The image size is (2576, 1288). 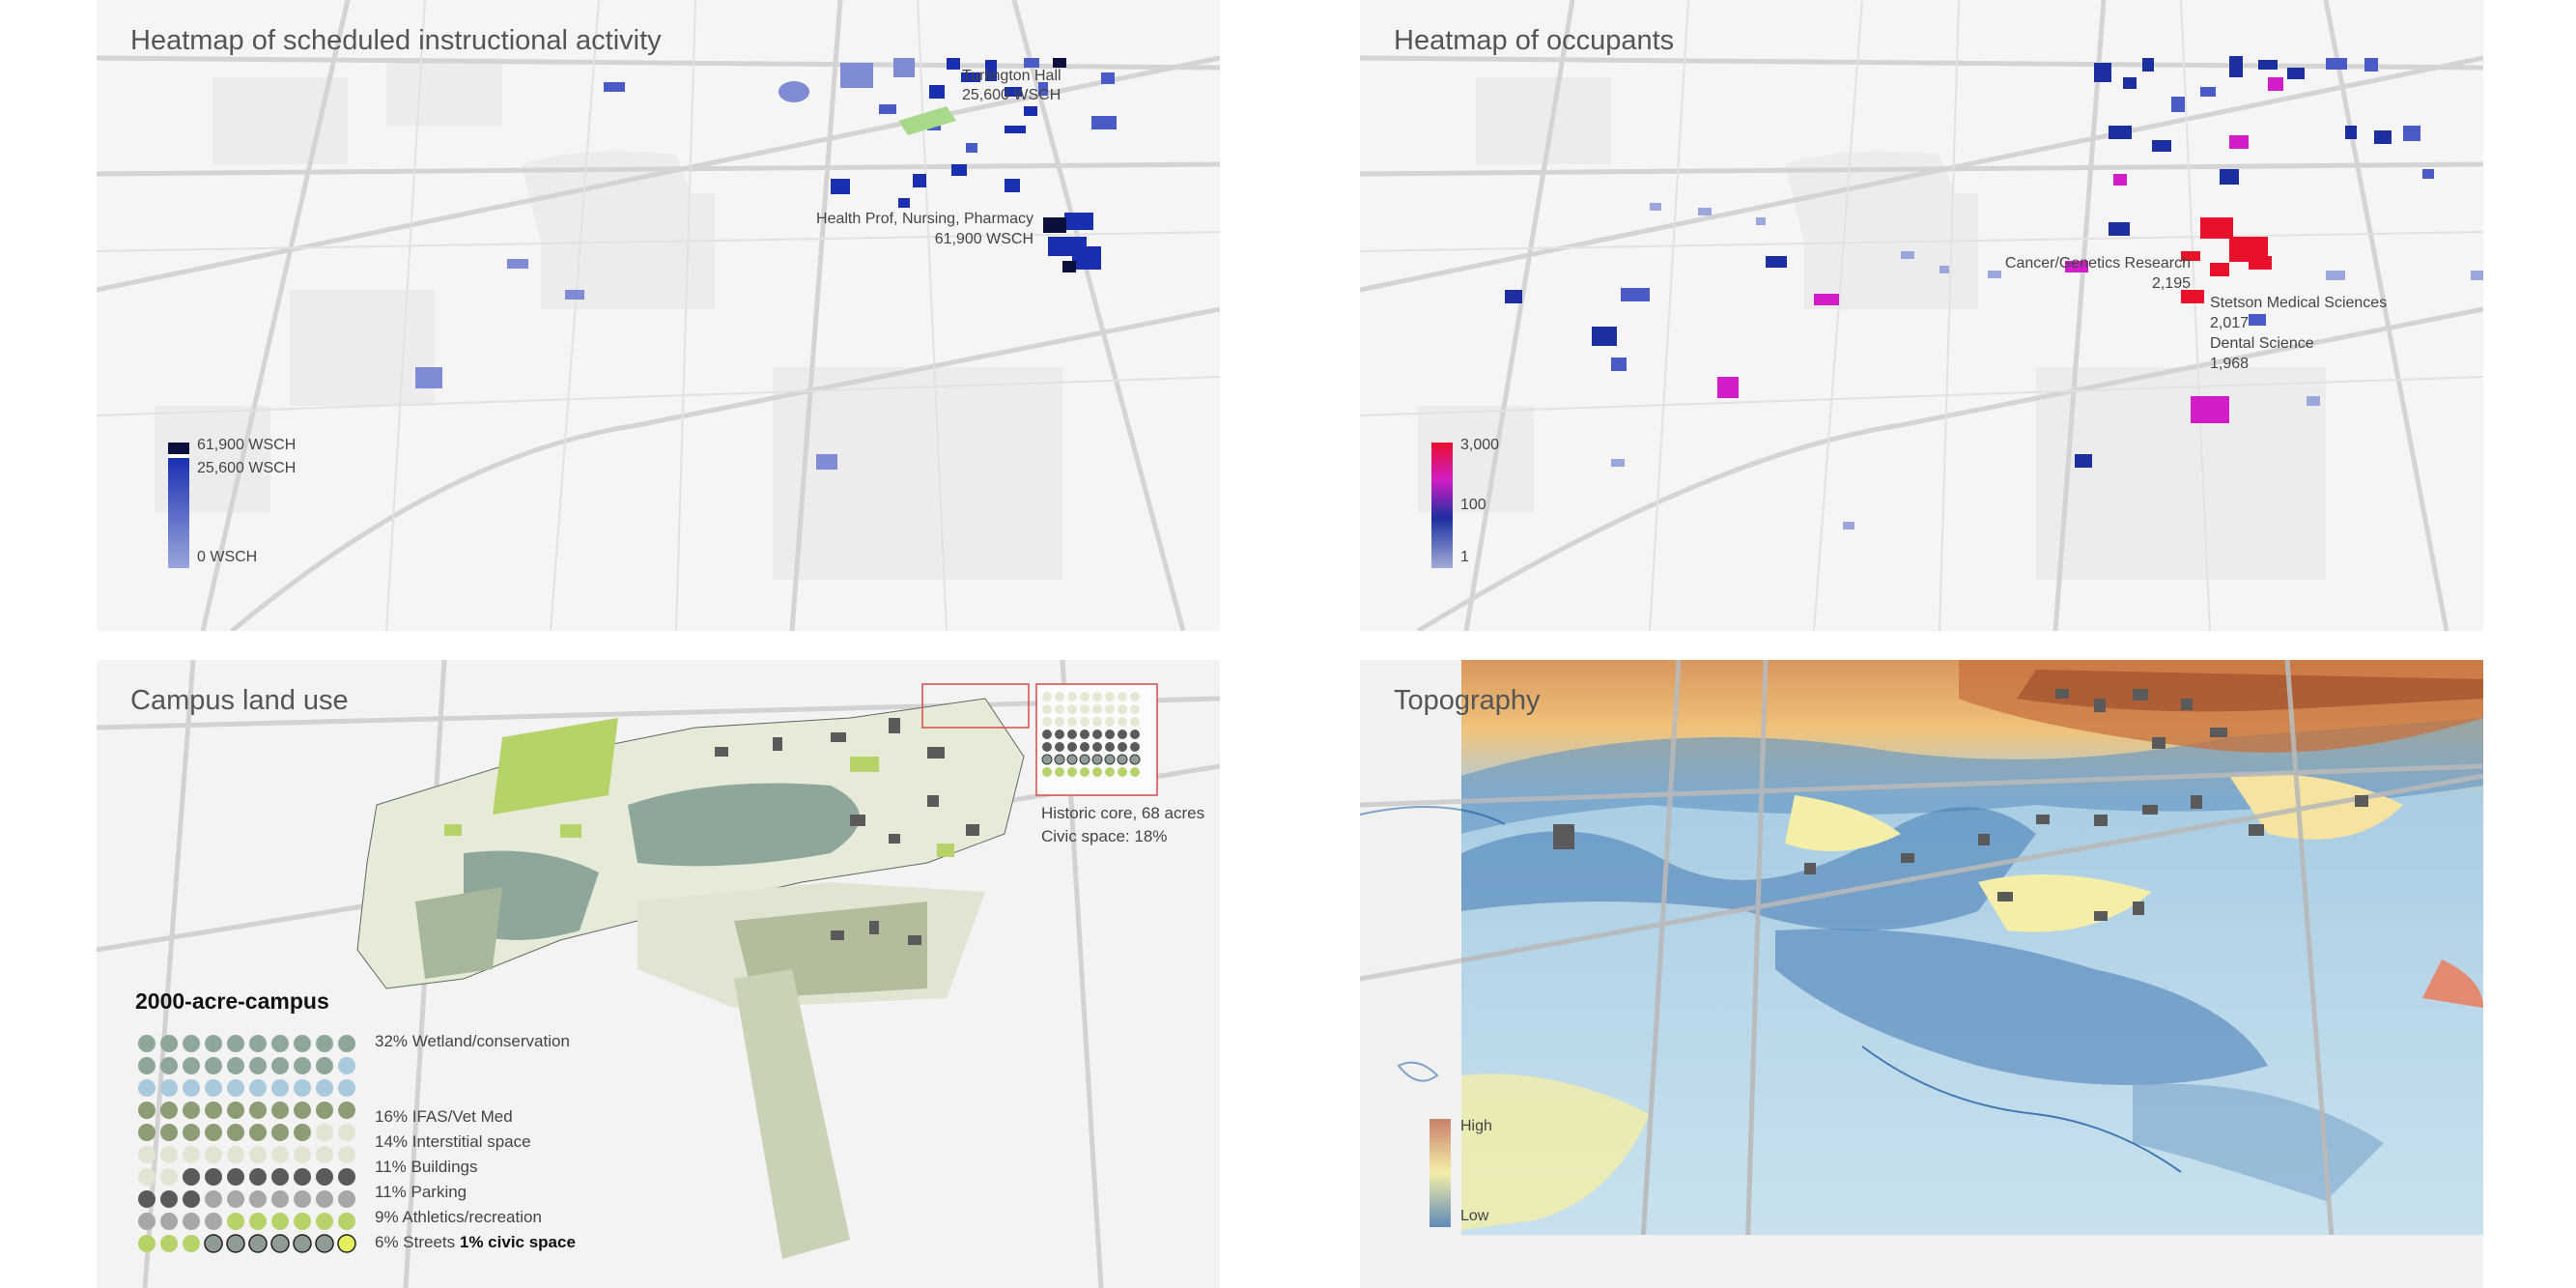 I want to click on civic-space-label: Civic space: 18%, so click(x=1104, y=836).